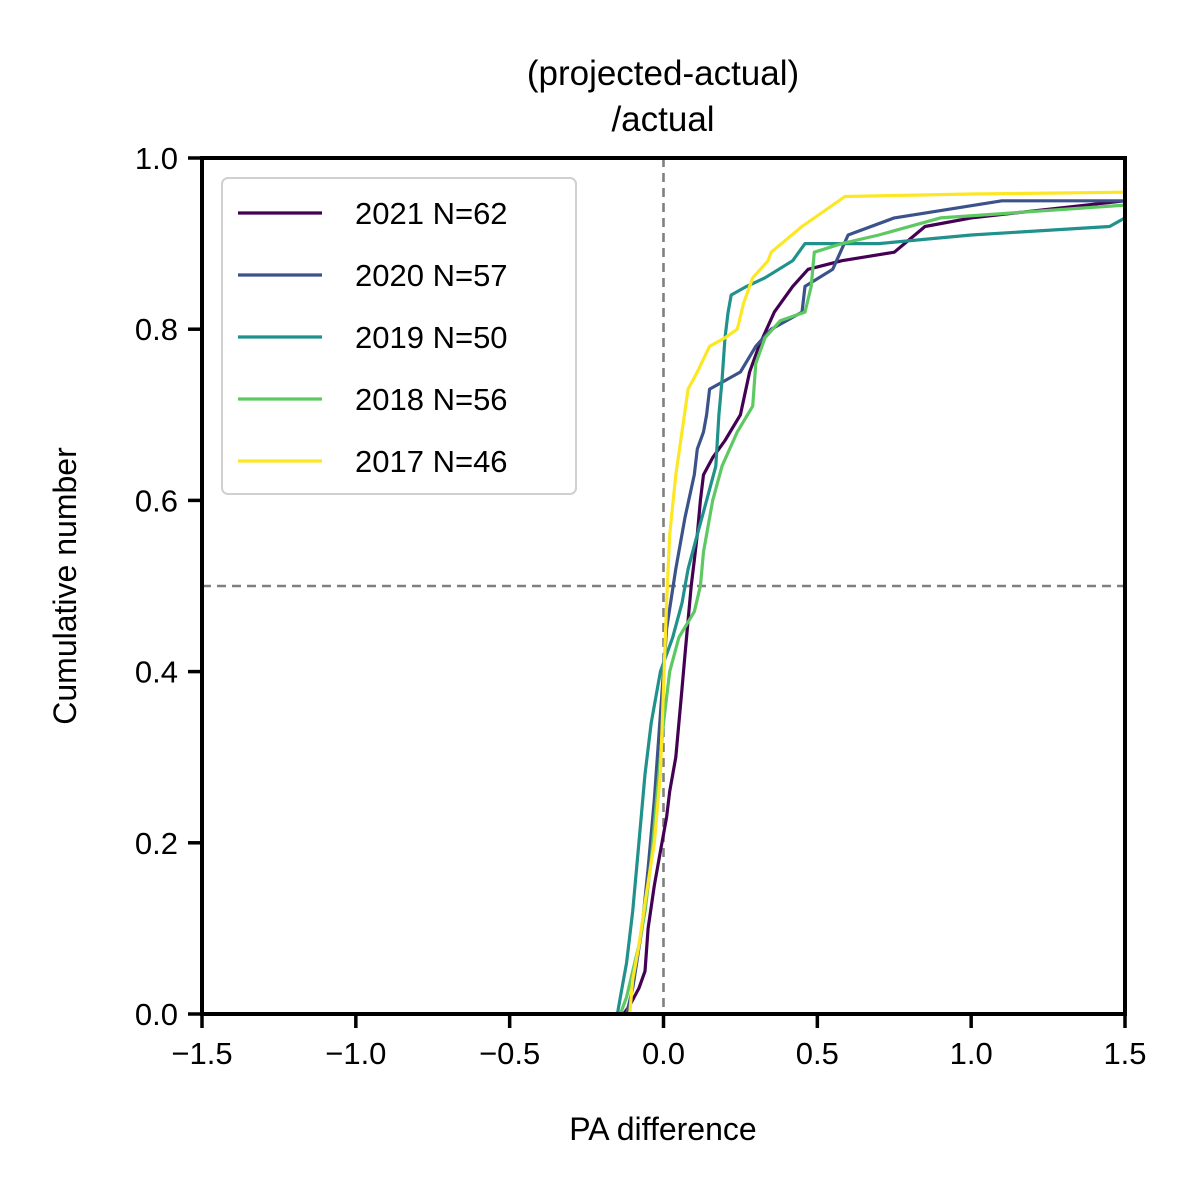  Describe the element at coordinates (201, 1053) in the screenshot. I see `x-tick-label: −1.5` at that location.